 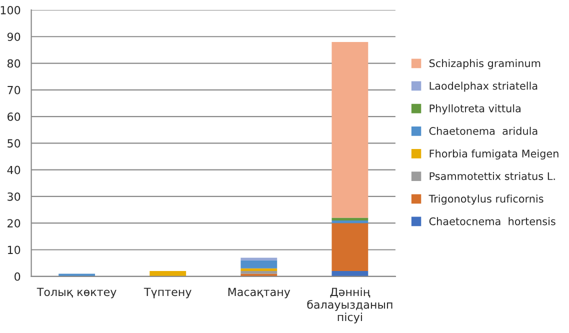 What do you see at coordinates (484, 64) in the screenshot?
I see `legend-label: Schizaphis graminum` at bounding box center [484, 64].